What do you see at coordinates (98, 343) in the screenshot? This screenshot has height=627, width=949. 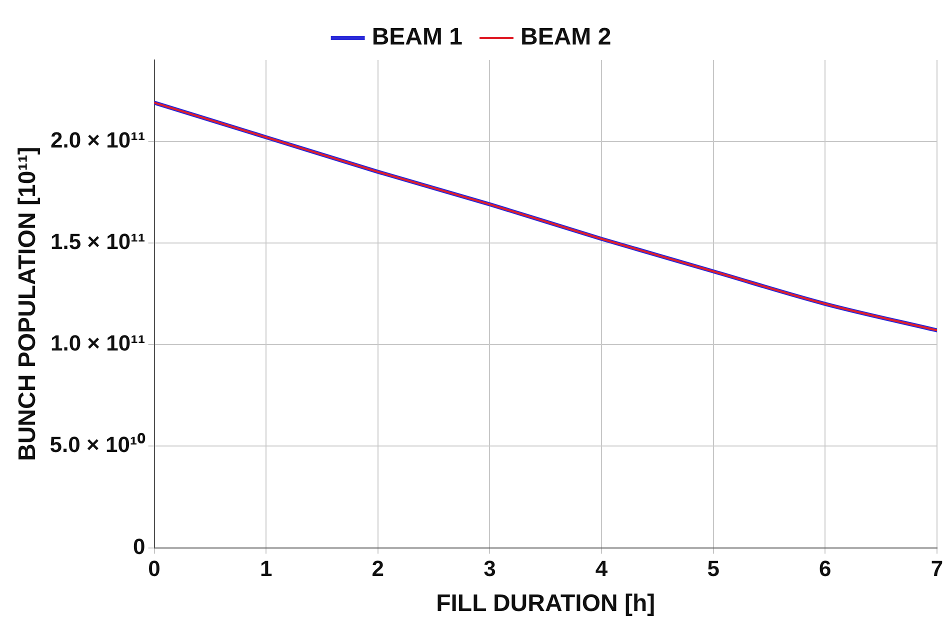 I see `y-tick-label: 1.0 × 10¹¹` at bounding box center [98, 343].